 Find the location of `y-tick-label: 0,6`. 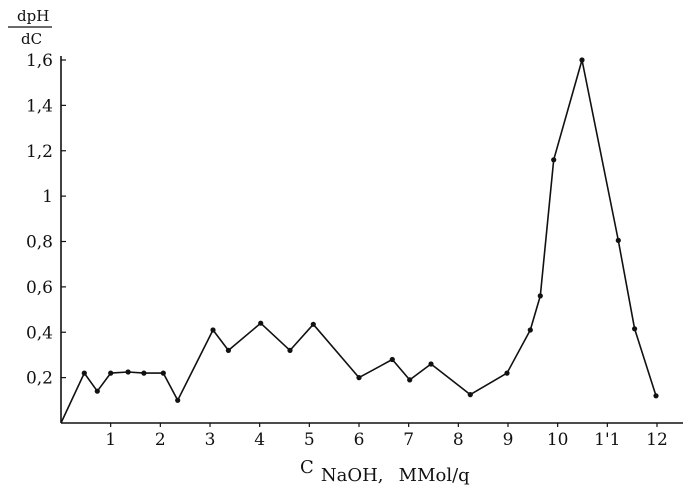

y-tick-label: 0,6 is located at coordinates (39, 288).